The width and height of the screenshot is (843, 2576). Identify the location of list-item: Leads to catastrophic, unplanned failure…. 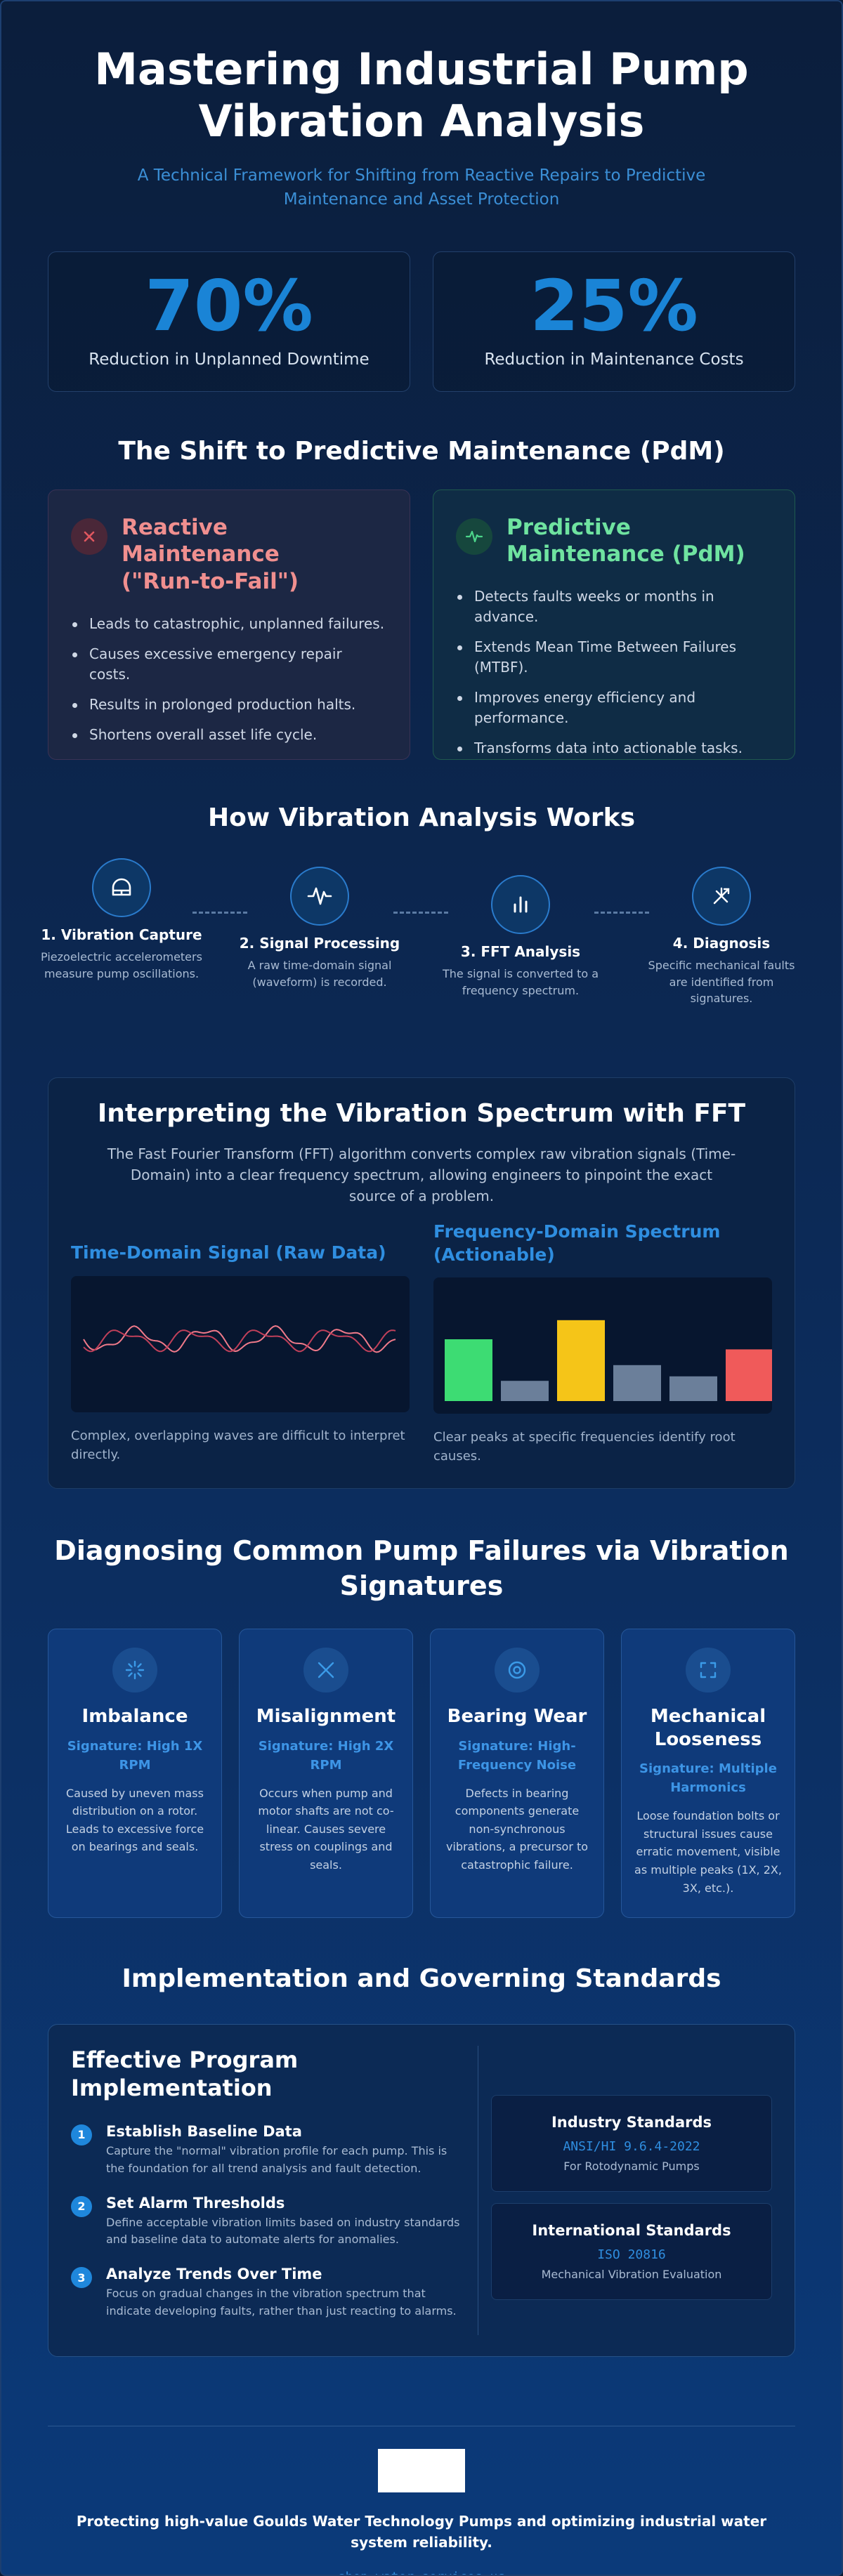
(229, 624).